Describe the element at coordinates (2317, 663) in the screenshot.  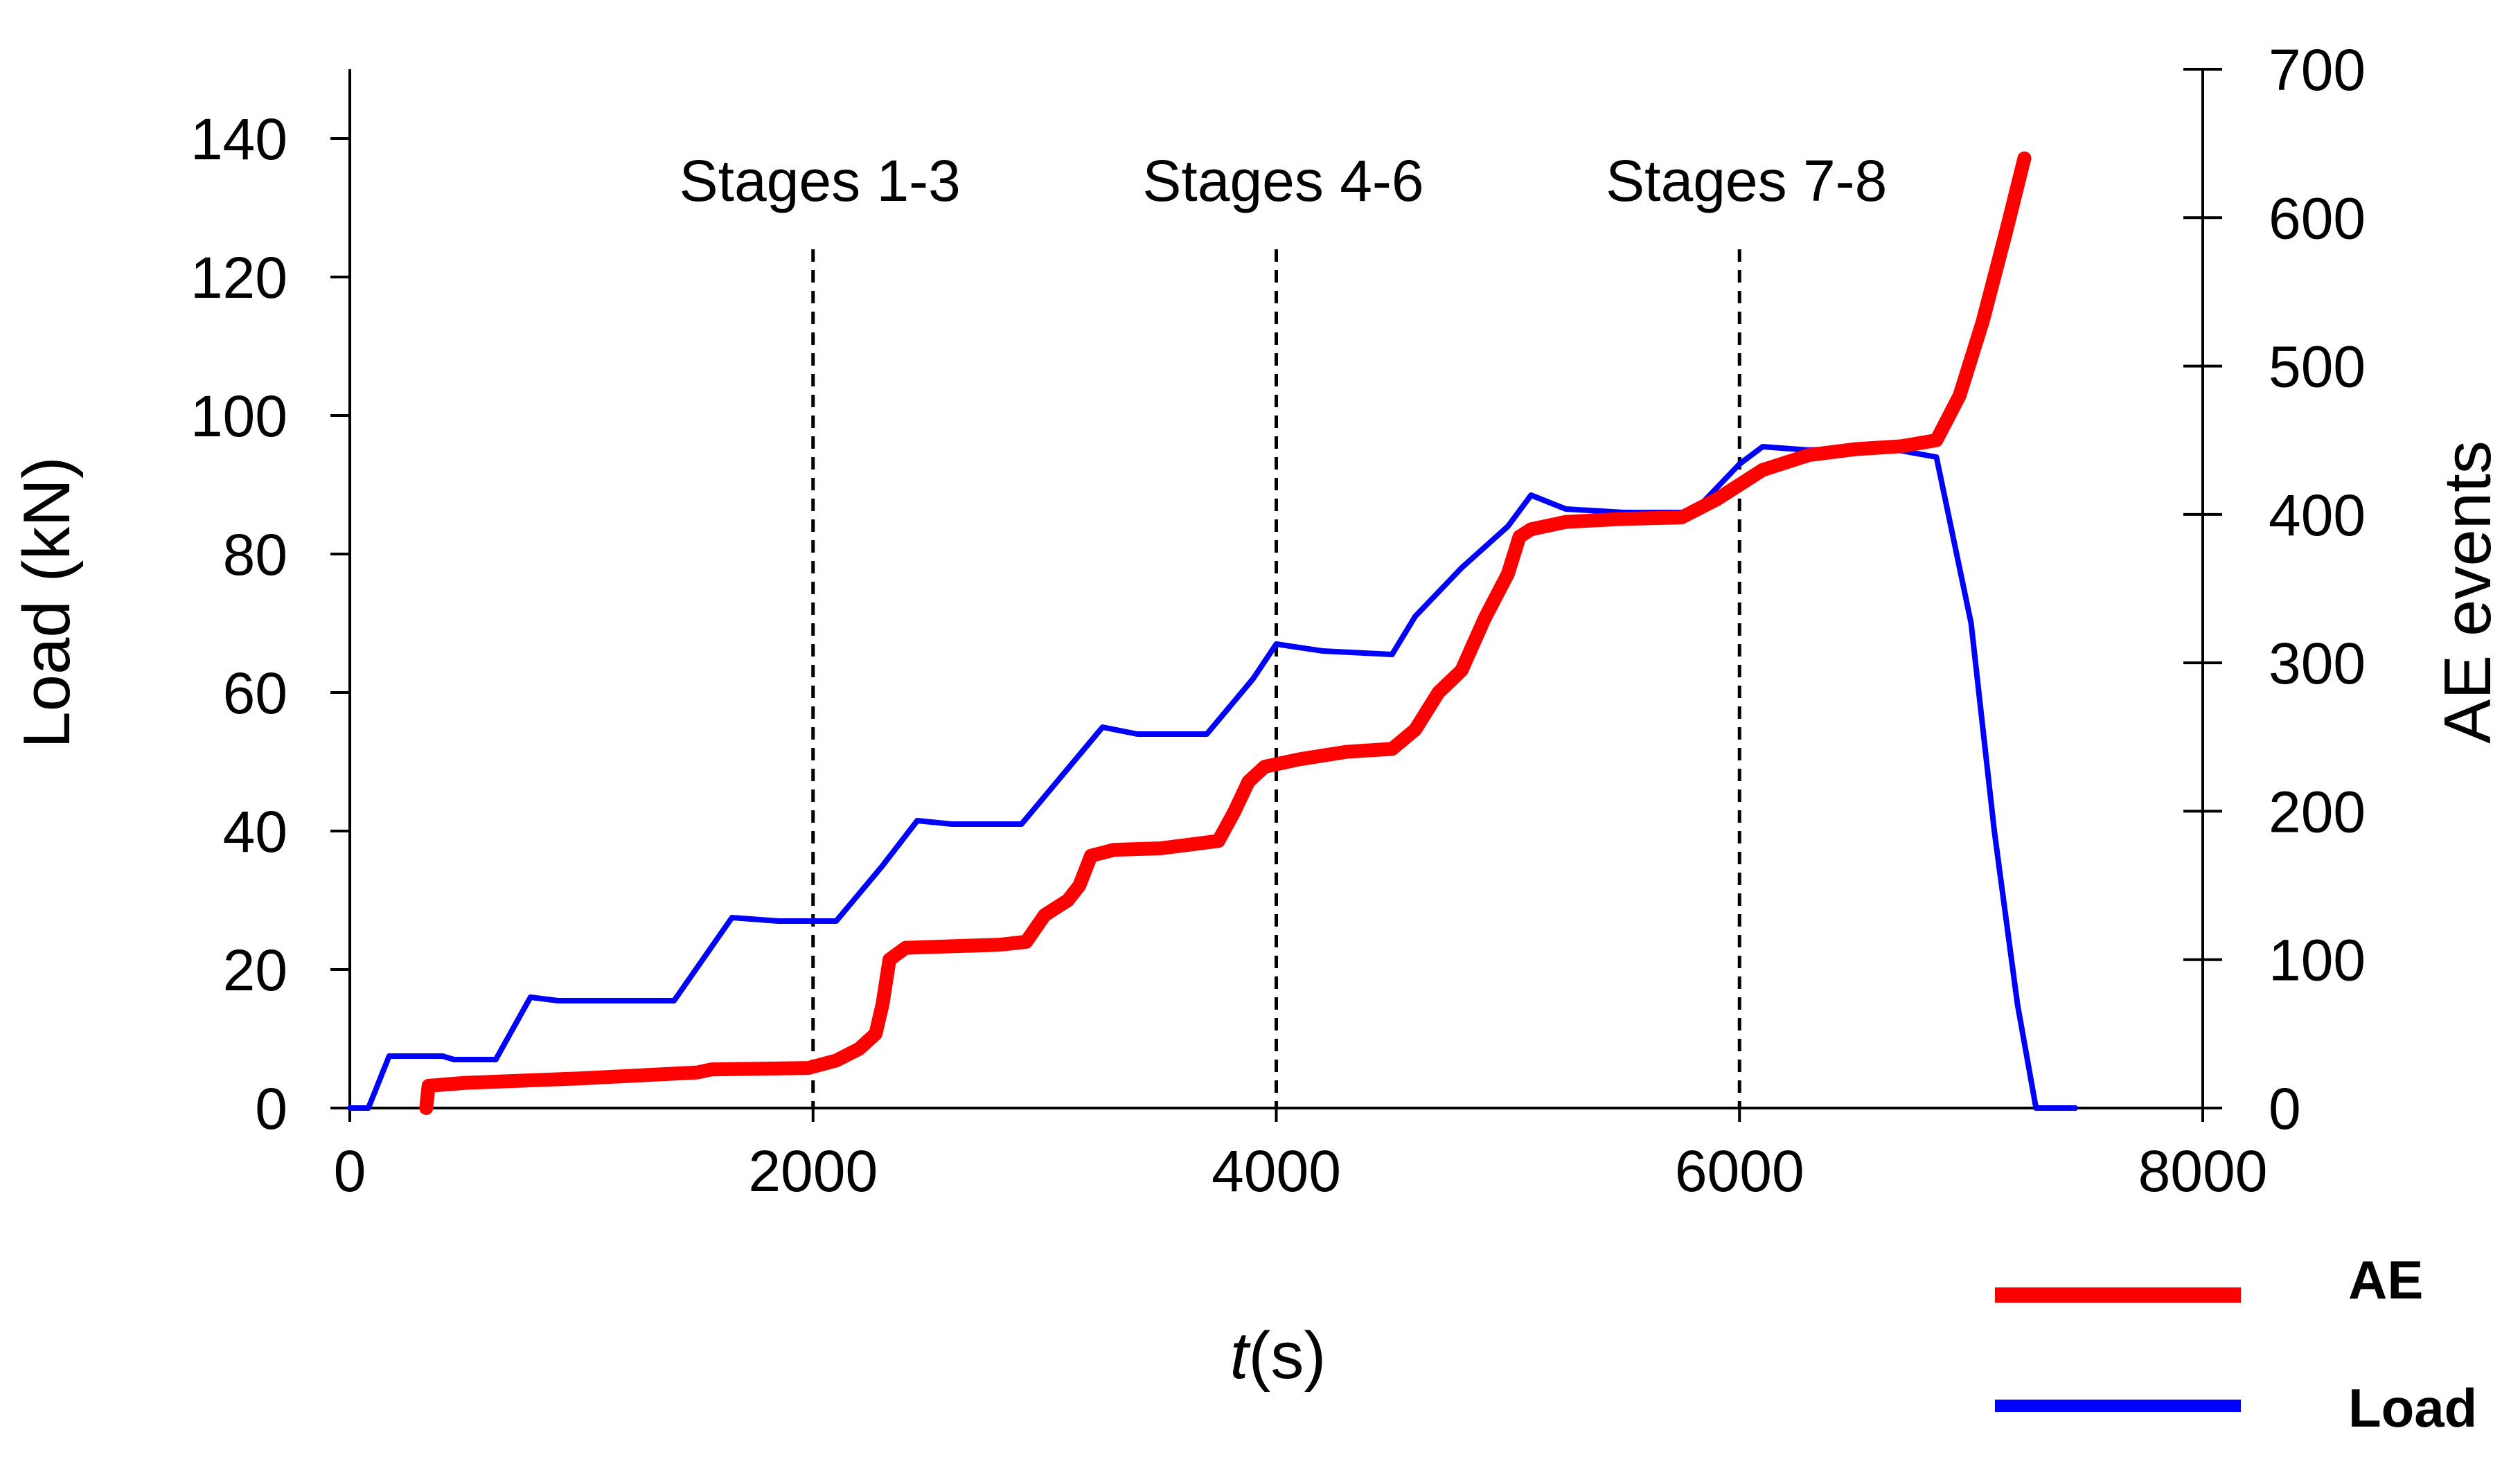
I see `y-right-tick-label: 300` at that location.